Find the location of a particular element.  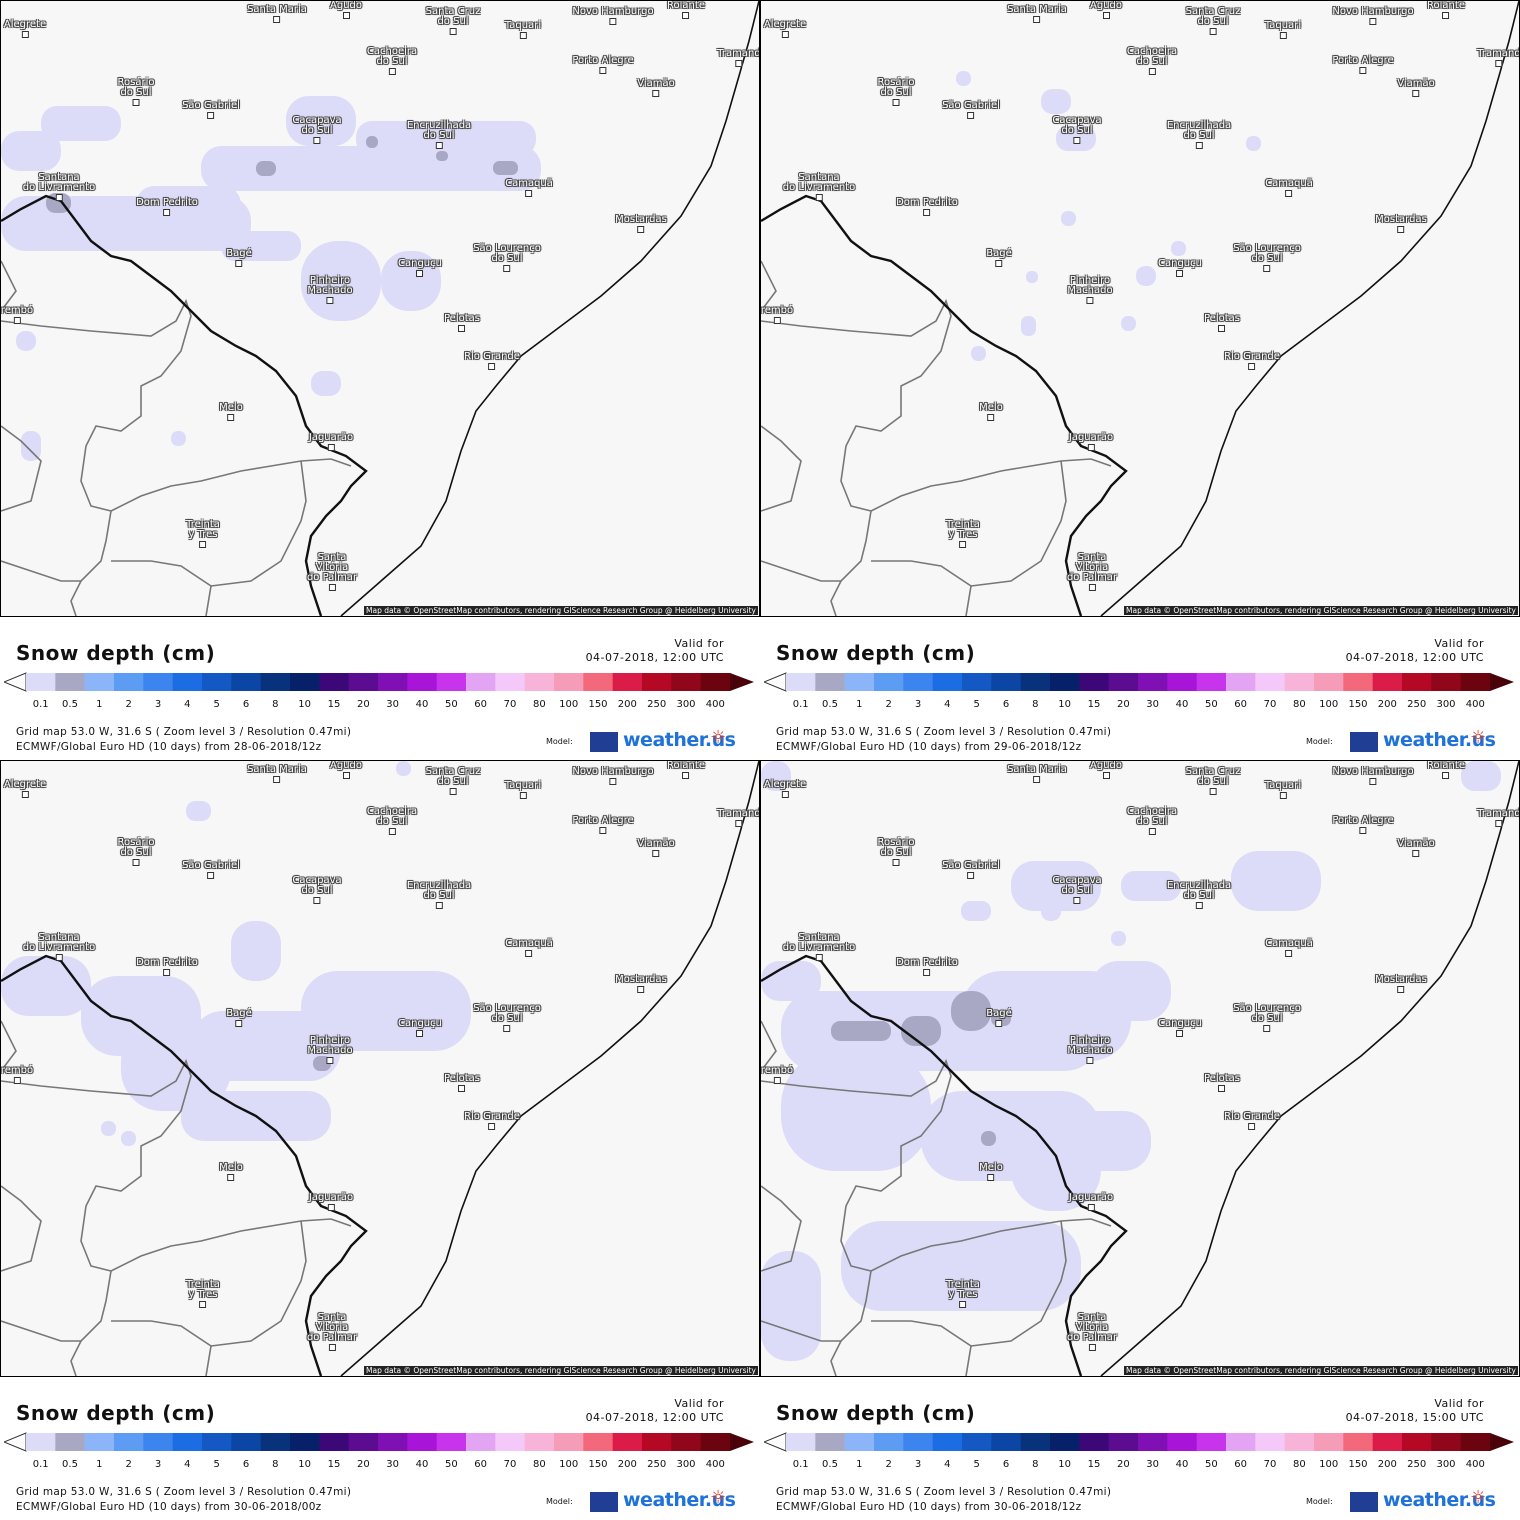

city-label: Rosário do Sul is located at coordinates (896, 92).